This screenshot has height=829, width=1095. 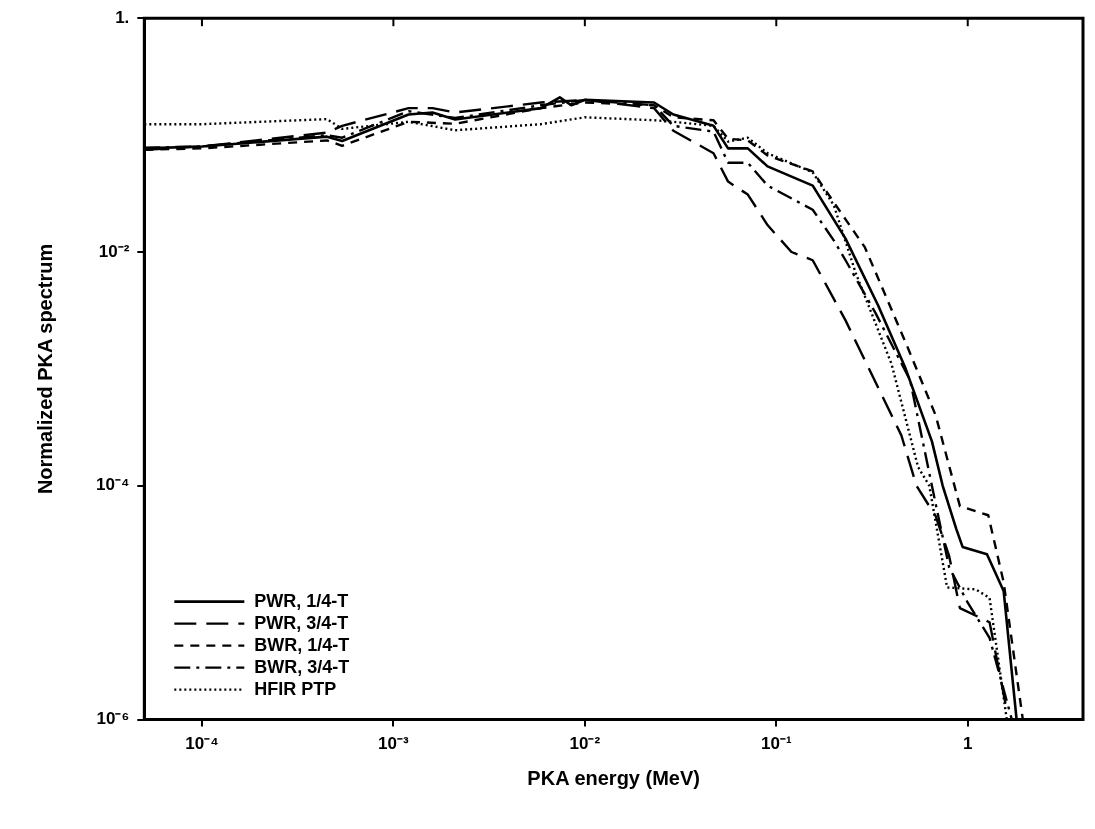 I want to click on x-tick-label: 1, so click(x=968, y=744).